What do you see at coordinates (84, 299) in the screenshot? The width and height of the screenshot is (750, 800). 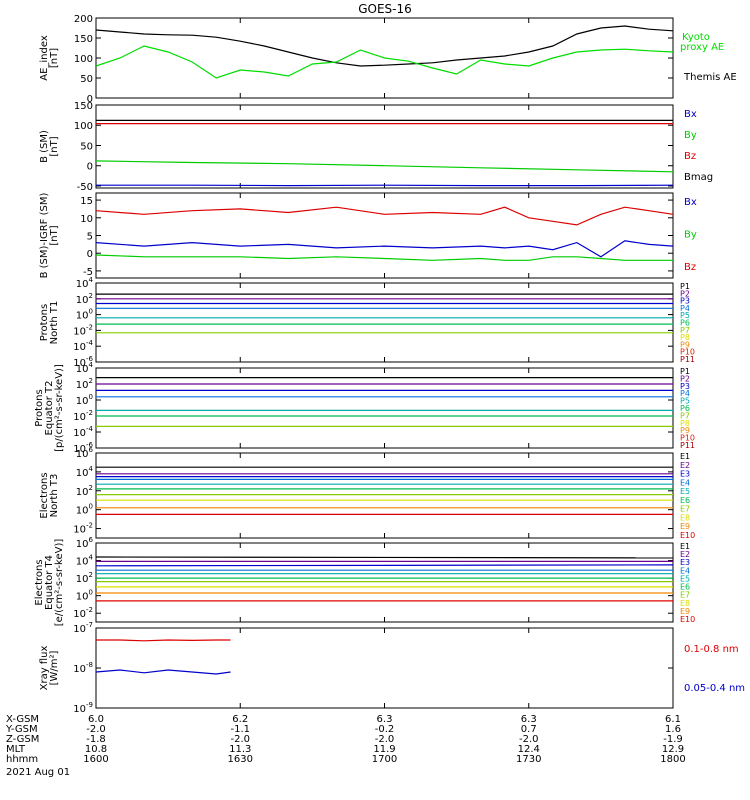 I see `y-tick-label: 102` at bounding box center [84, 299].